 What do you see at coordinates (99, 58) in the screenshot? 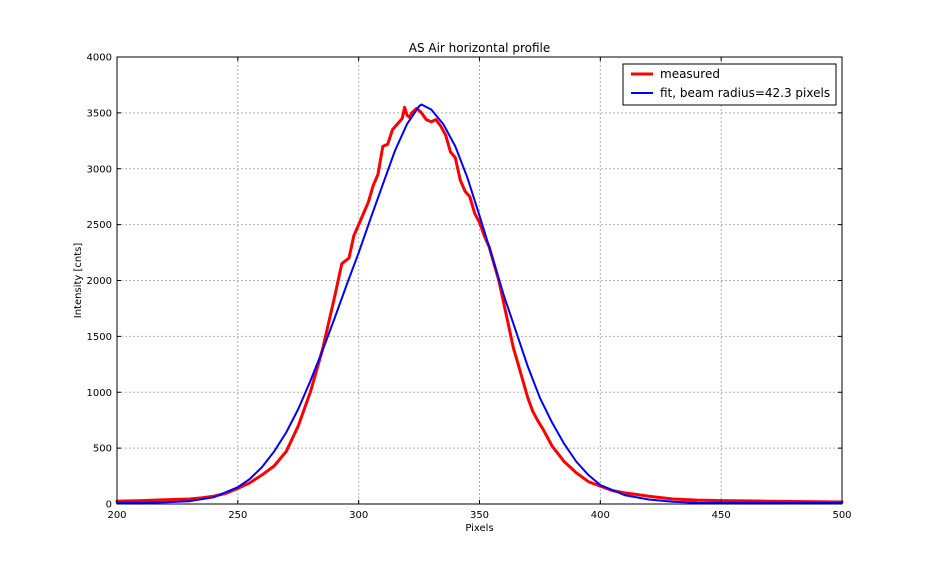
I see `y-tick-label: 4000` at bounding box center [99, 58].